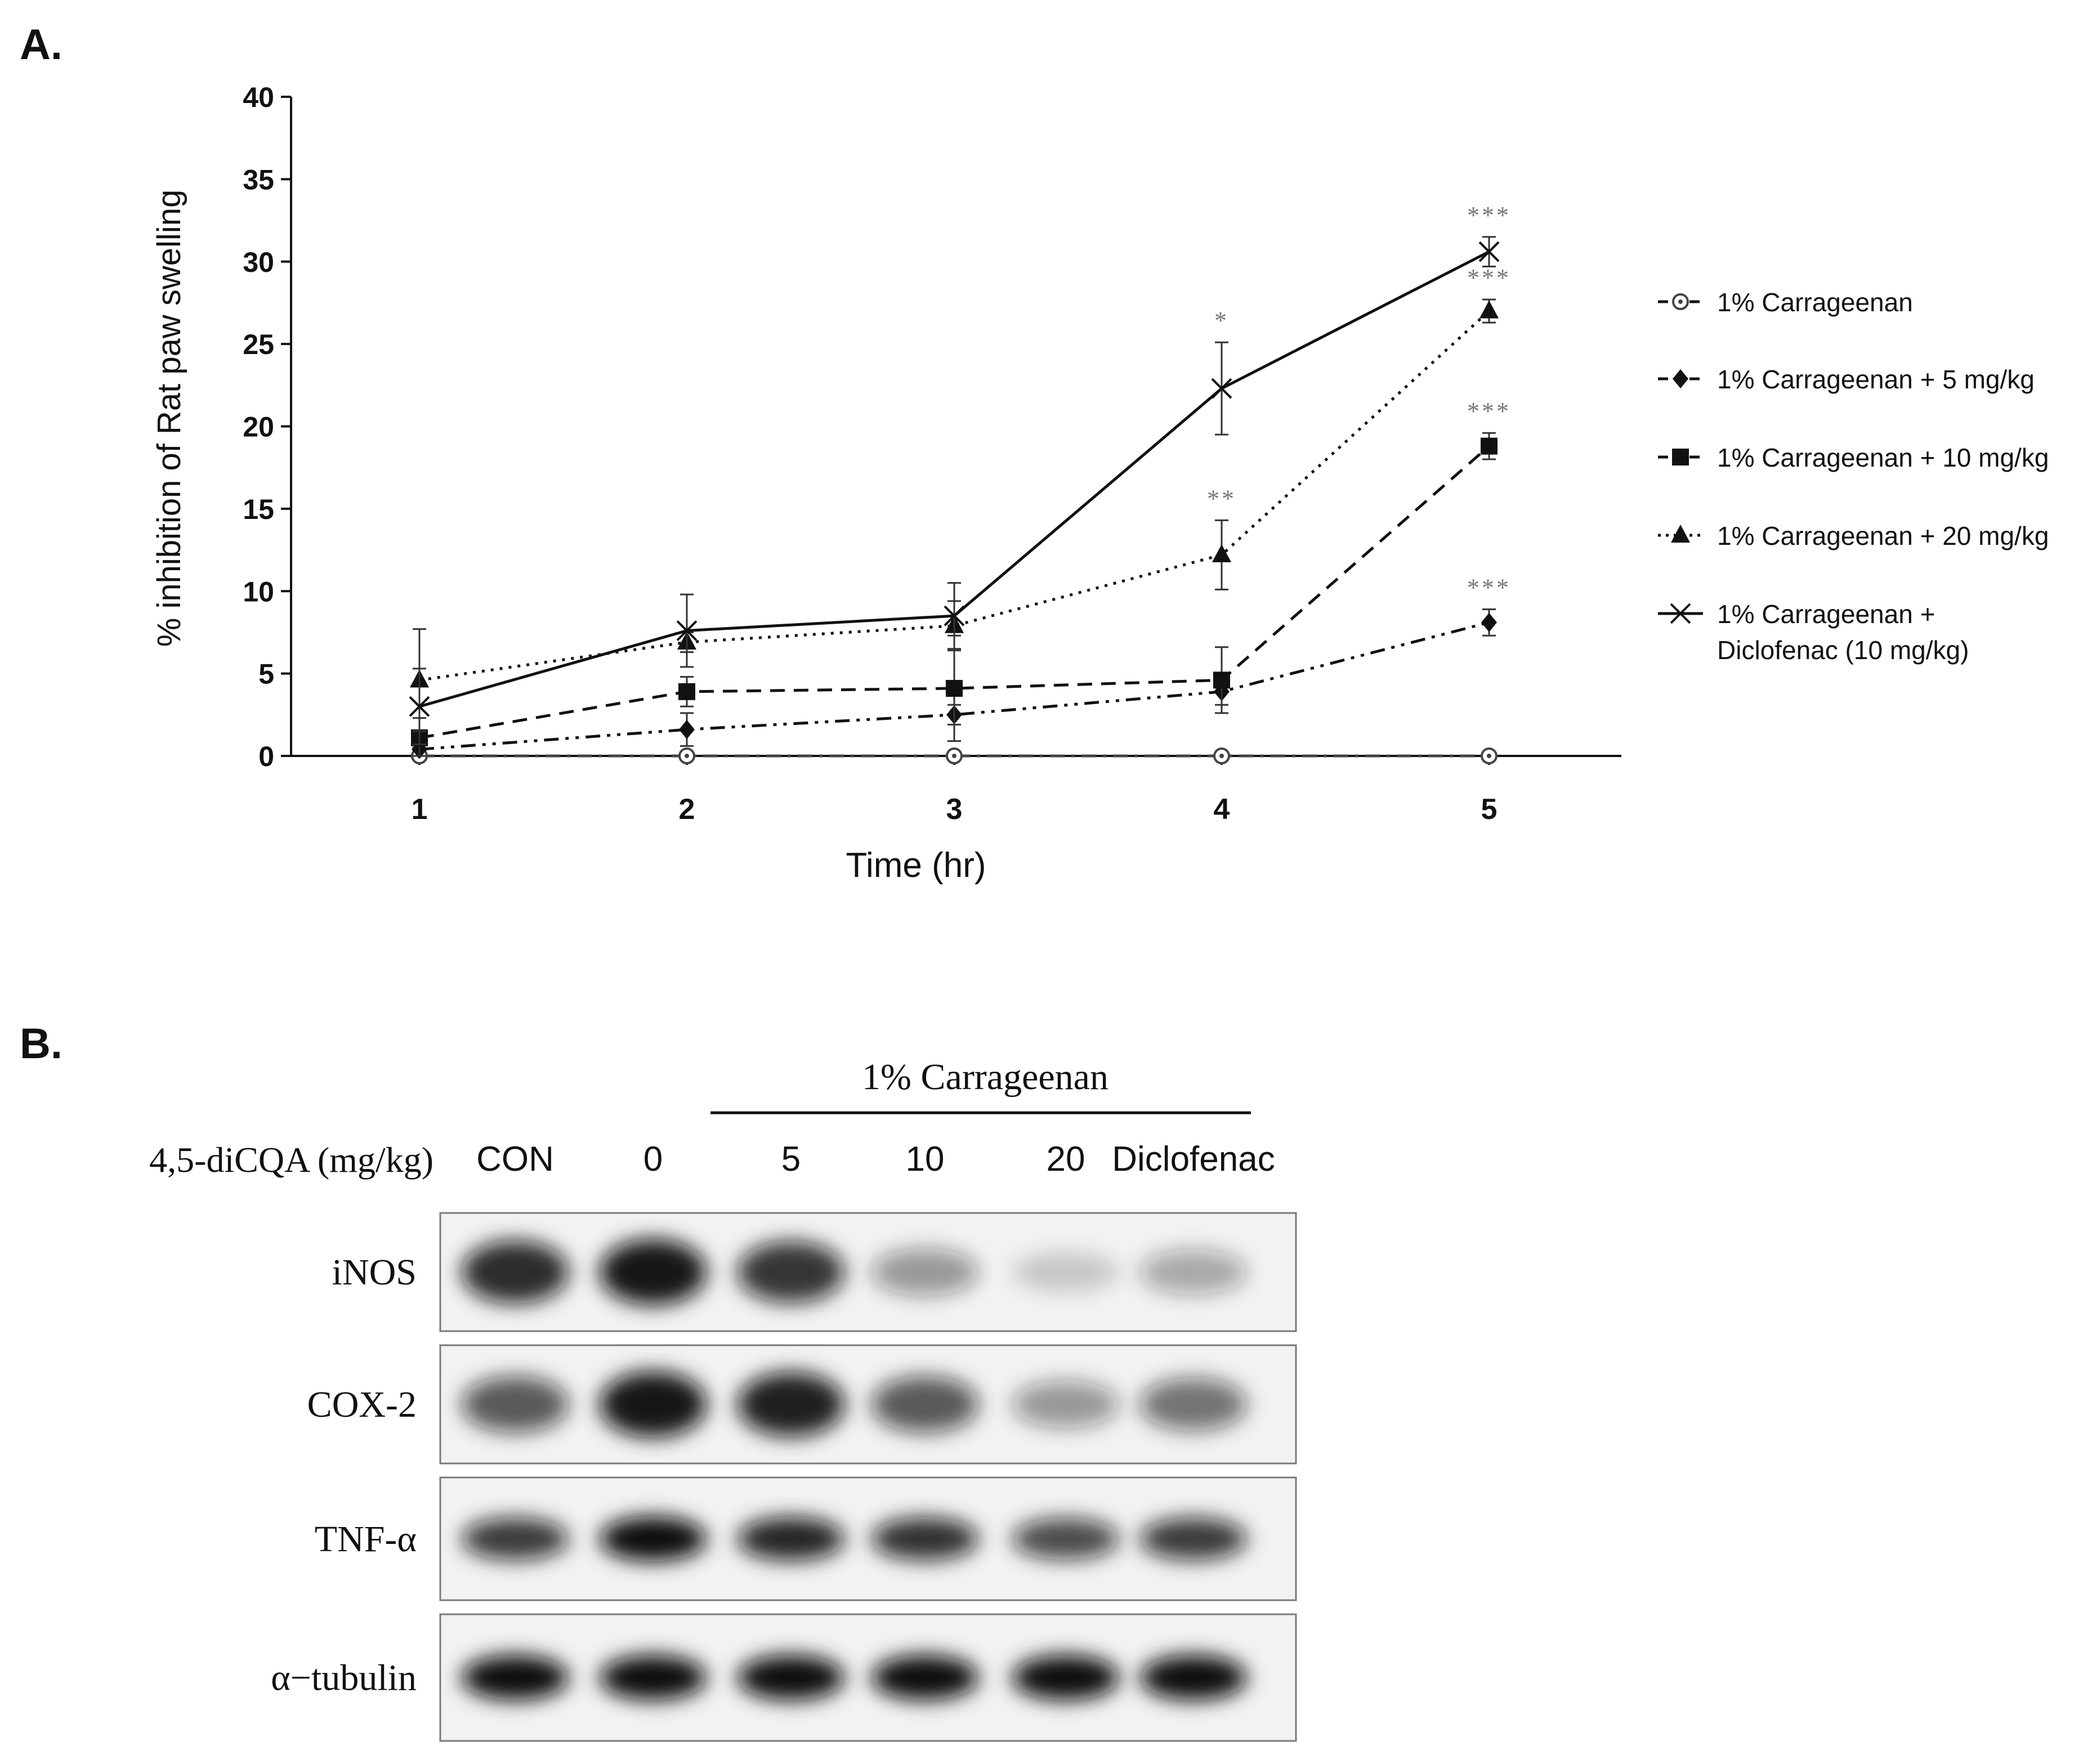 This screenshot has width=2083, height=1764. I want to click on legend-entry-5: 1% Carrageenan + Diclofenac (10 mg/kg), so click(1813, 632).